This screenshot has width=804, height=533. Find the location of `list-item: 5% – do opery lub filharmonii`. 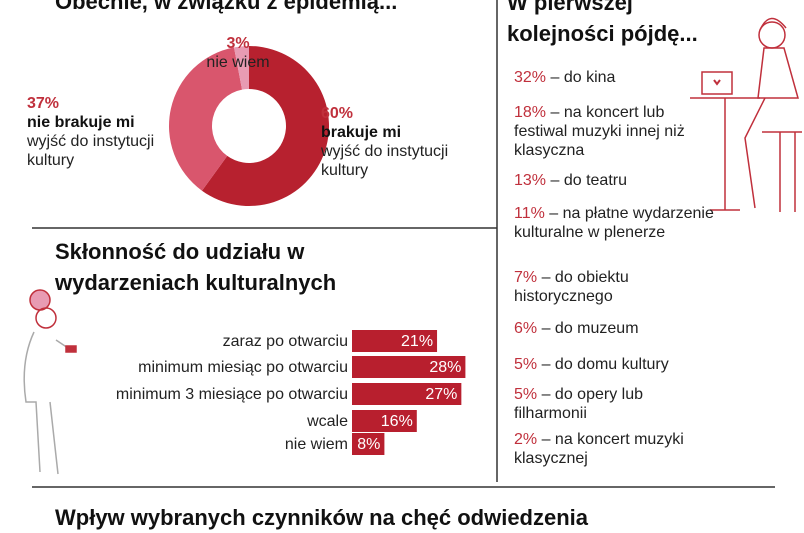

list-item: 5% – do opery lub filharmonii is located at coordinates (614, 404).